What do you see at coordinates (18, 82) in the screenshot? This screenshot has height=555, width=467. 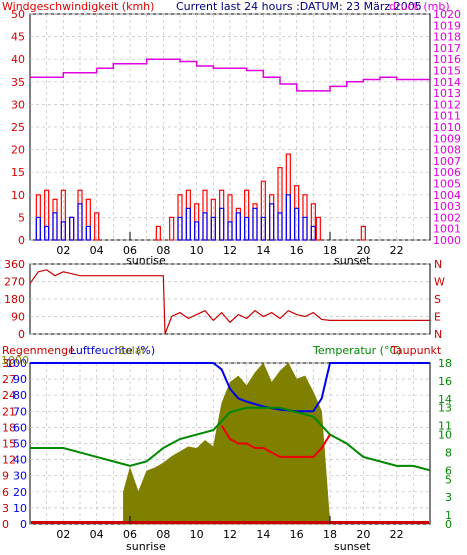 I see `panel1-left-tick-label: 35` at bounding box center [18, 82].